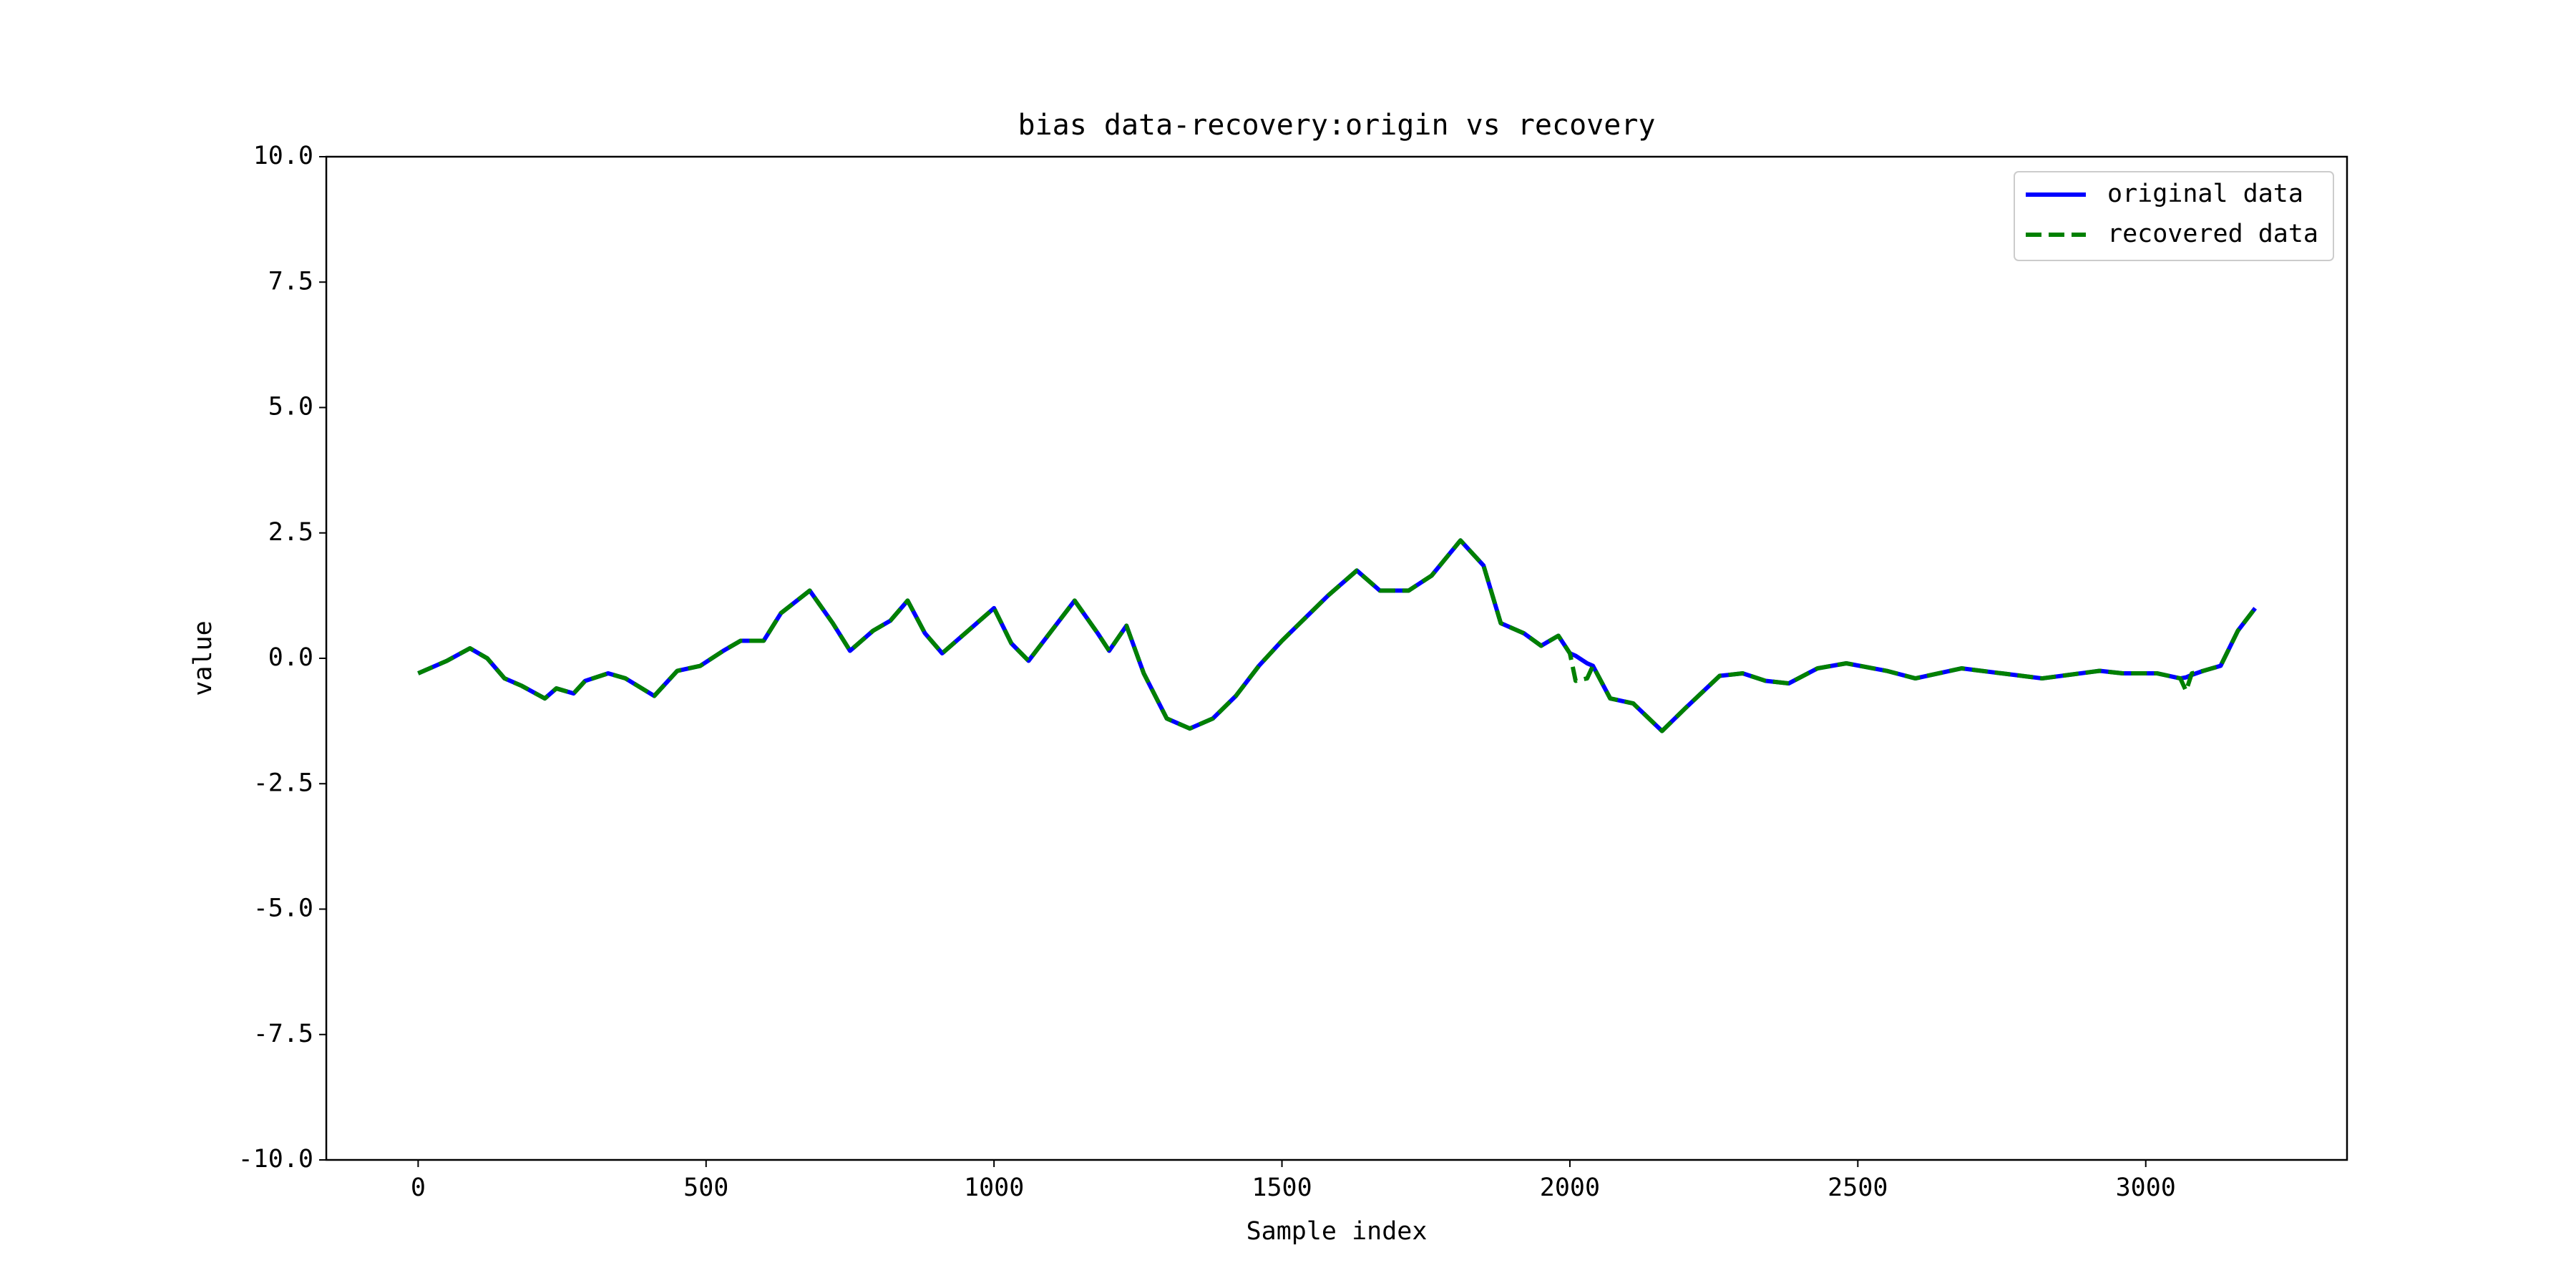 The width and height of the screenshot is (2576, 1288). What do you see at coordinates (275, 1159) in the screenshot?
I see `y-tick-label: -10.0` at bounding box center [275, 1159].